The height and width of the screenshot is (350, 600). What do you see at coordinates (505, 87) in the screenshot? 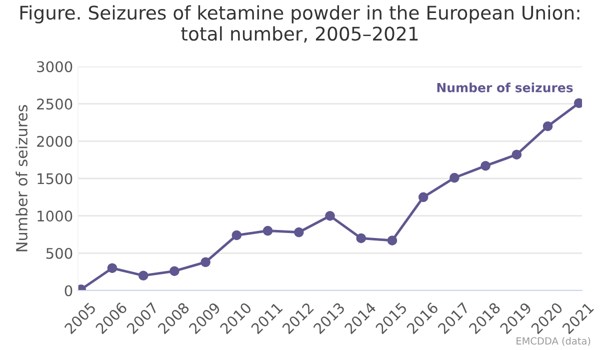
I see `series-label: Number of seizures` at bounding box center [505, 87].